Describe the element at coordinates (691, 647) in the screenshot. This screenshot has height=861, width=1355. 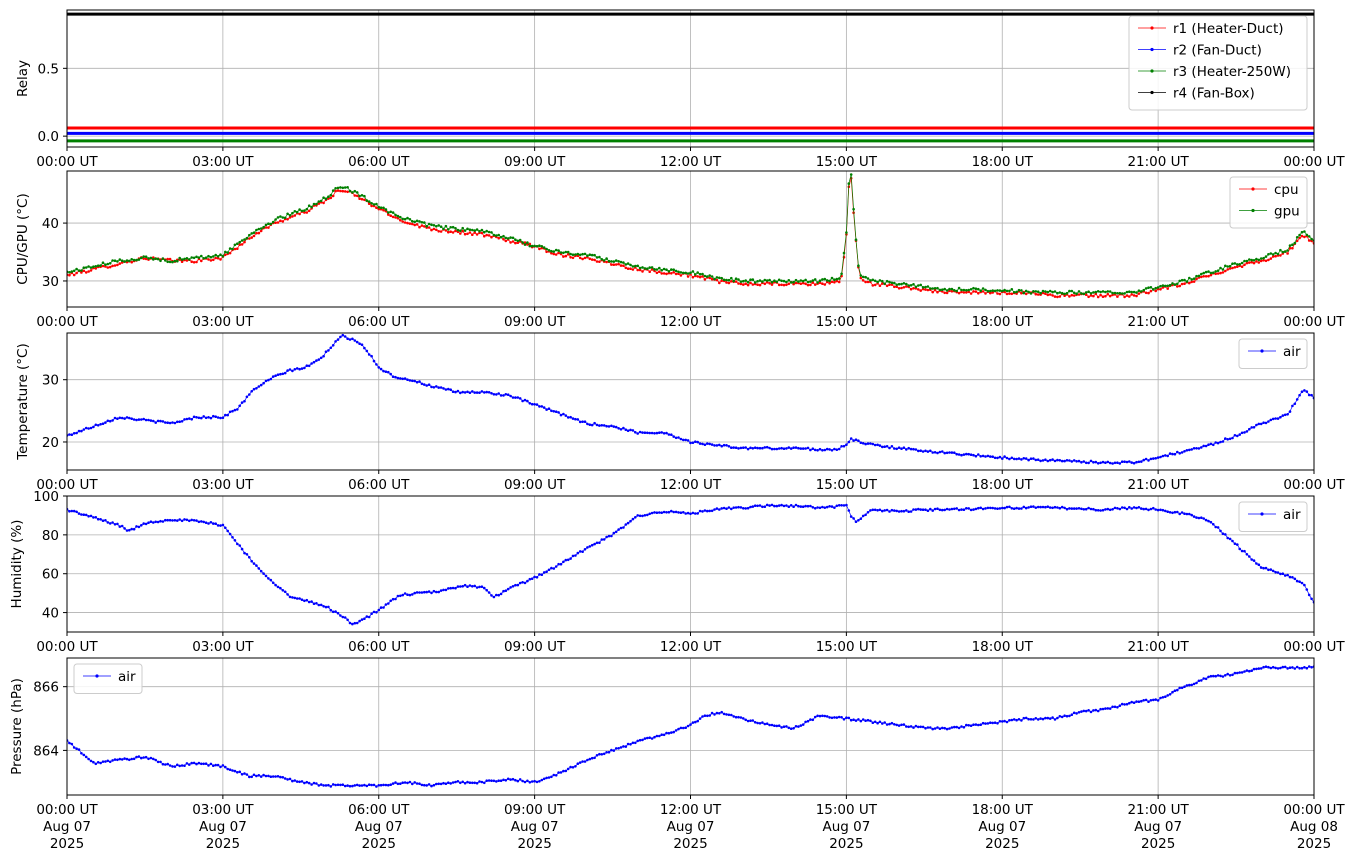
I see `x-tick-label: 12:00 UT` at that location.